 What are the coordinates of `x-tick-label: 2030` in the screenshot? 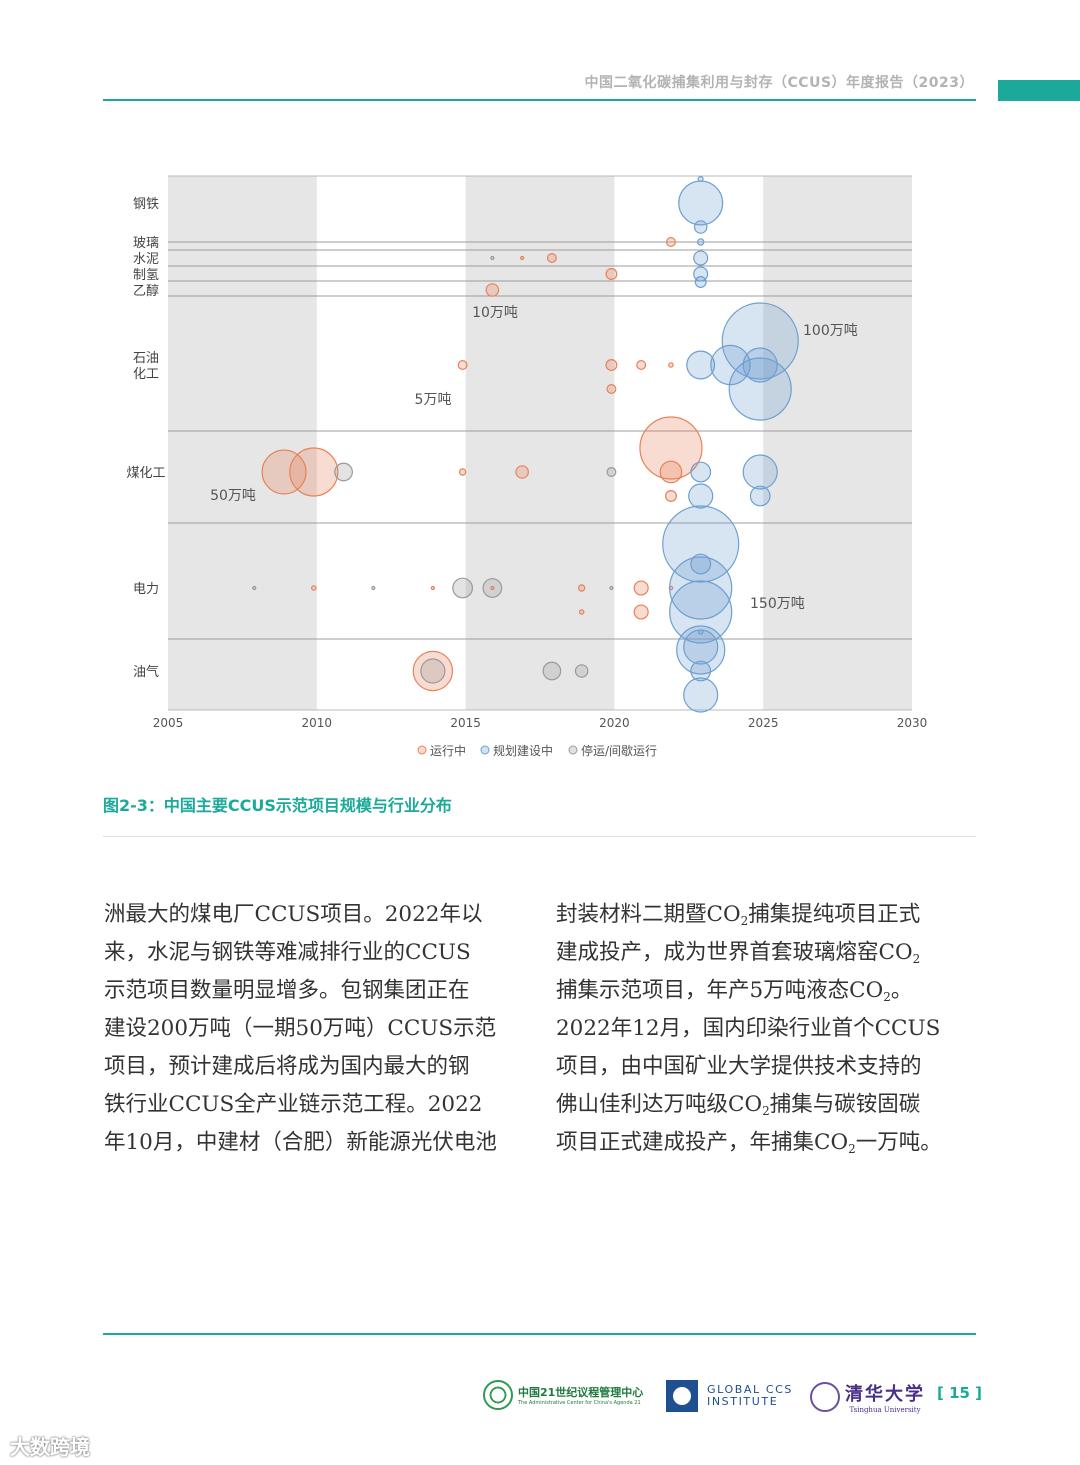 It's located at (912, 723).